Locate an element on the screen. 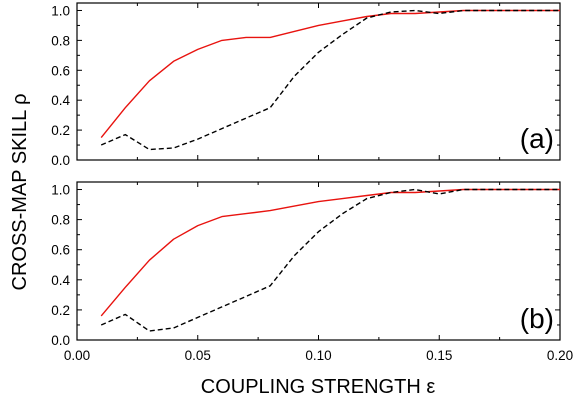 The height and width of the screenshot is (401, 576). x-tick-label: 0.10 is located at coordinates (318, 355).